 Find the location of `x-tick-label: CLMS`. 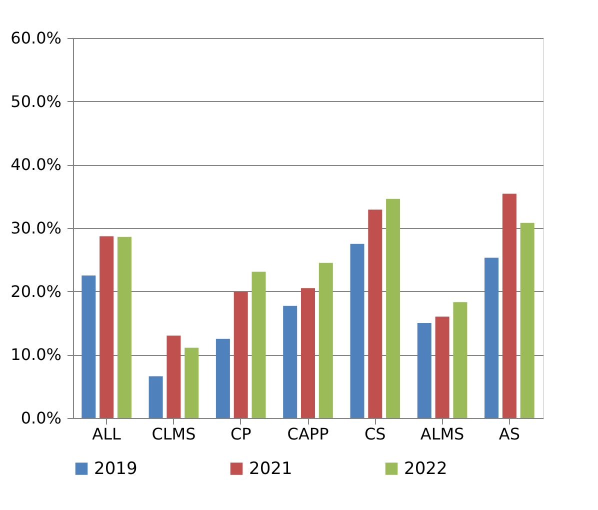

x-tick-label: CLMS is located at coordinates (174, 434).